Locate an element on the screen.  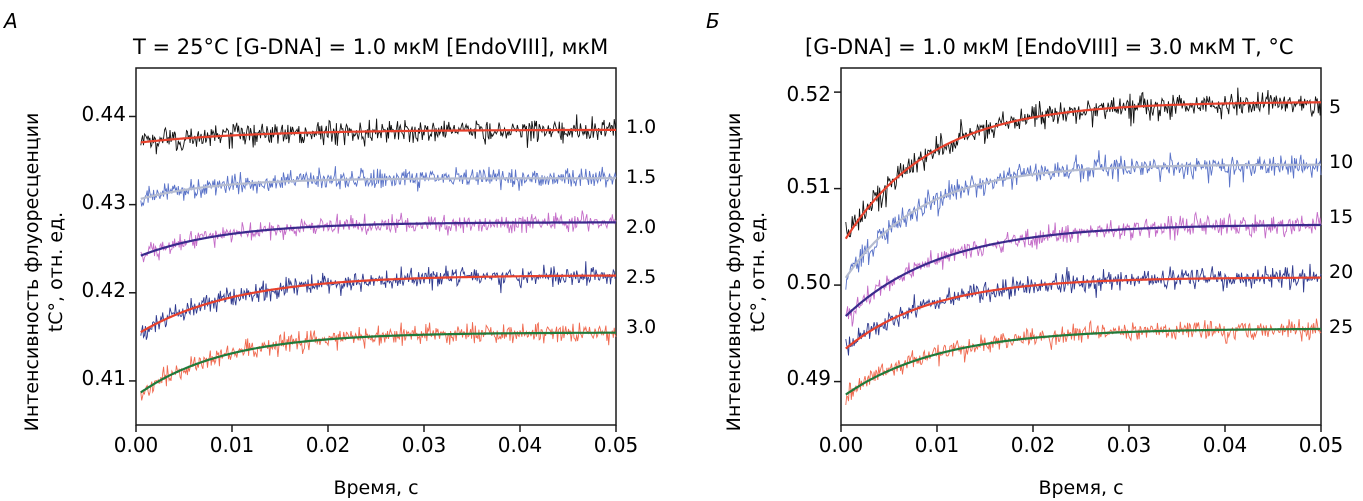
panel-b-xtick-label: 0.01 is located at coordinates (937, 445).